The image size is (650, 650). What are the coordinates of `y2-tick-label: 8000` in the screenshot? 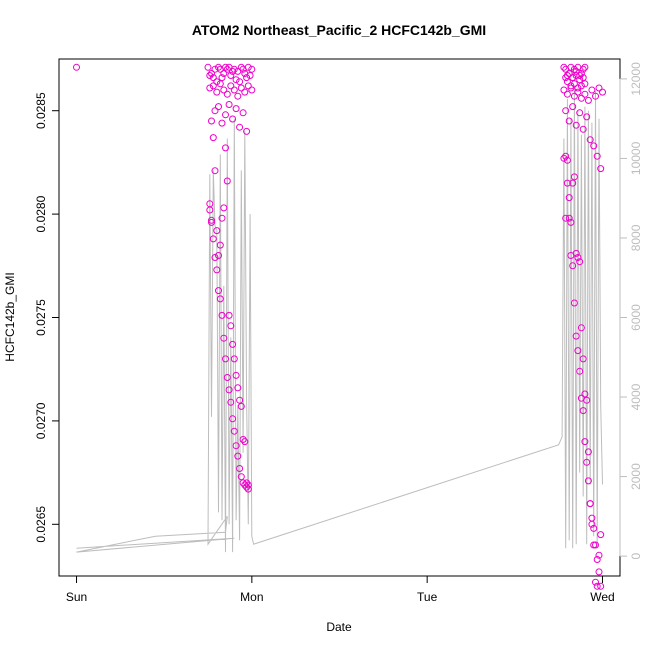 It's located at (636, 237).